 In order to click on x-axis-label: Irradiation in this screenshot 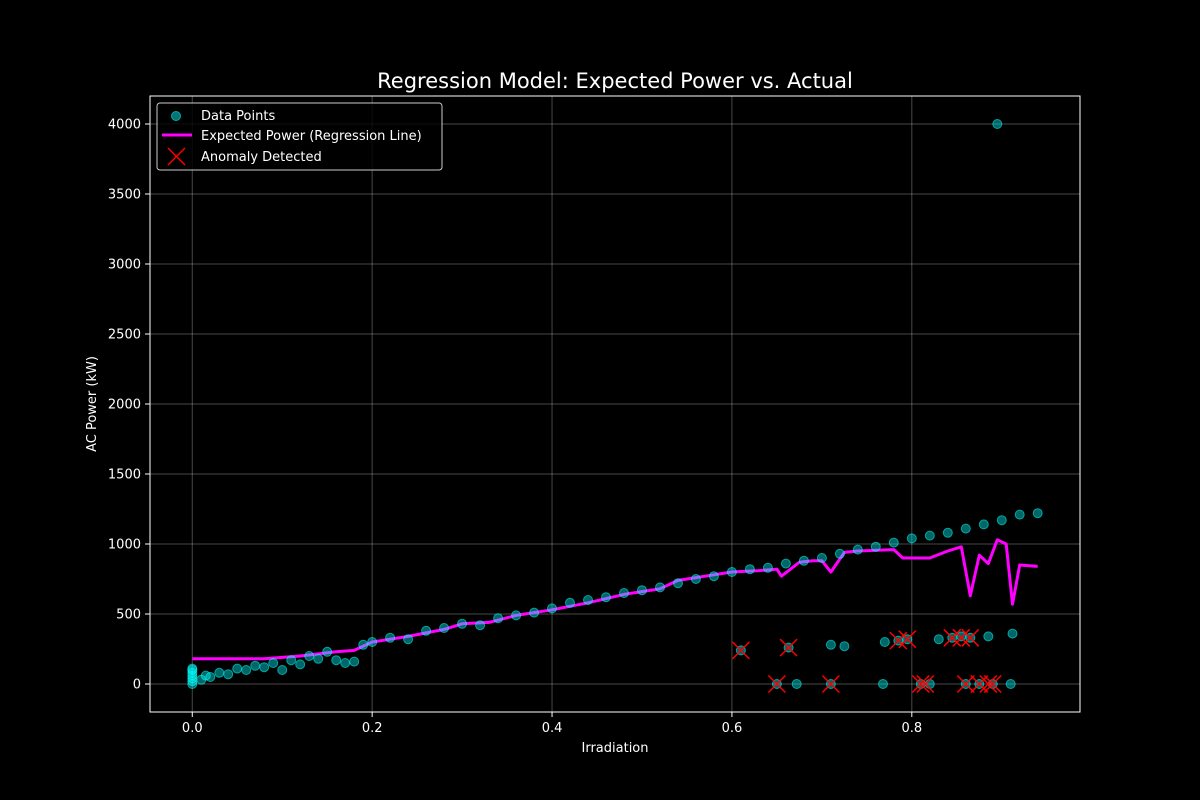, I will do `click(615, 748)`.